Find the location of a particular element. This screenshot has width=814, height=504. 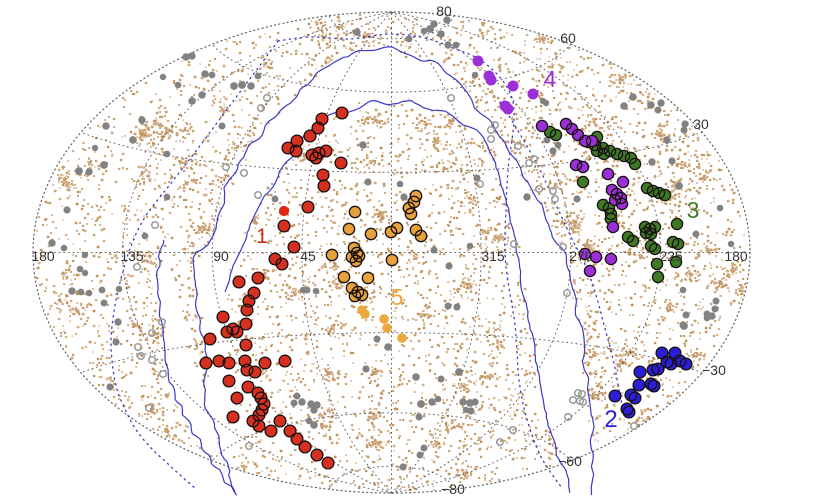

svg-text: 30 is located at coordinates (701, 124).